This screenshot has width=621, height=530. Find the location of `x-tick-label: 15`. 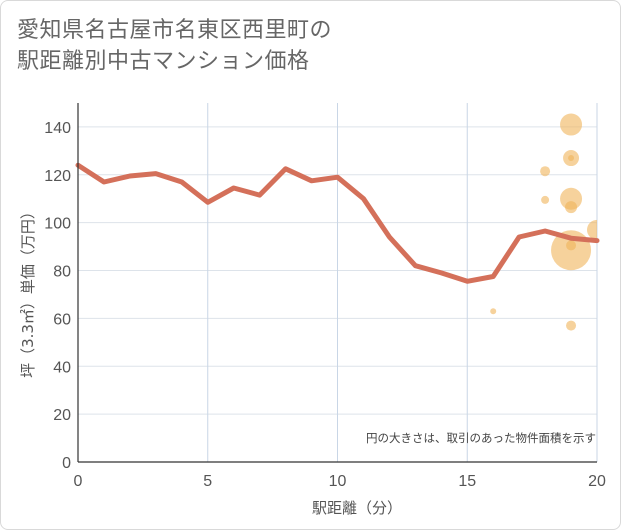

x-tick-label: 15 is located at coordinates (467, 481).